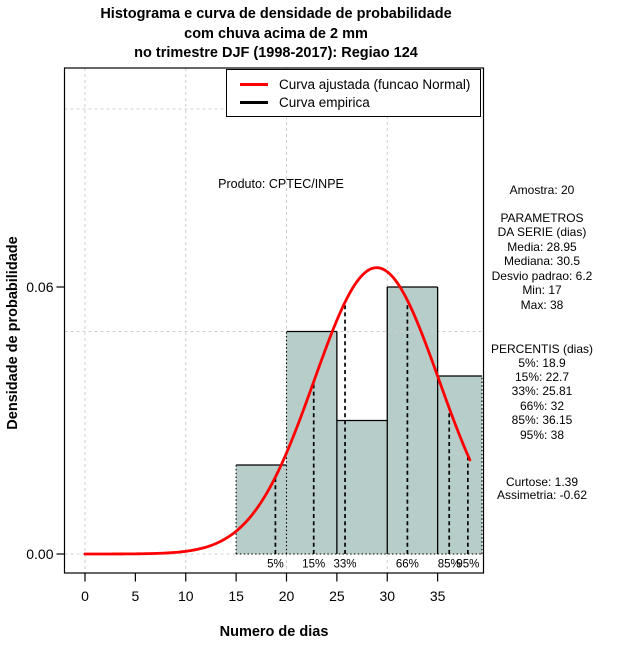 The height and width of the screenshot is (660, 640). Describe the element at coordinates (449, 565) in the screenshot. I see `percentile-label: 85%` at that location.